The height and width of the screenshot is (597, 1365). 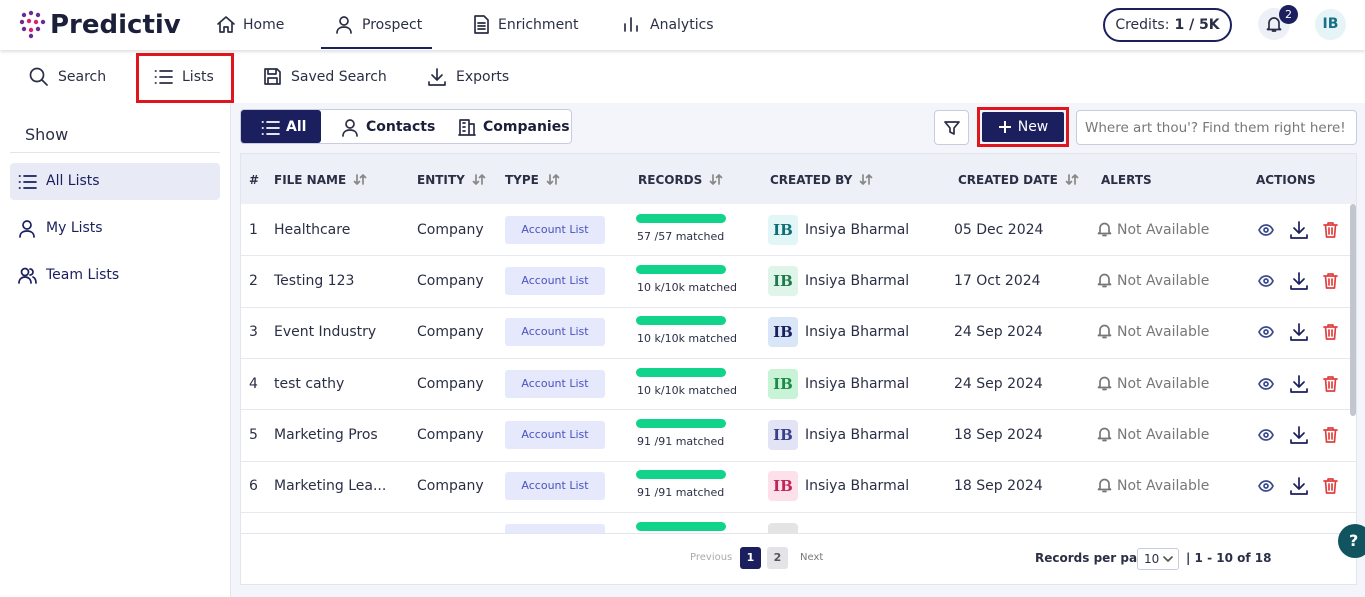 What do you see at coordinates (326, 434) in the screenshot?
I see `file-name: Marketing Pros` at bounding box center [326, 434].